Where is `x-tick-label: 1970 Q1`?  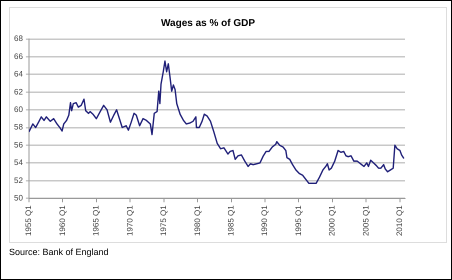 x-tick-label: 1970 Q1 is located at coordinates (129, 220).